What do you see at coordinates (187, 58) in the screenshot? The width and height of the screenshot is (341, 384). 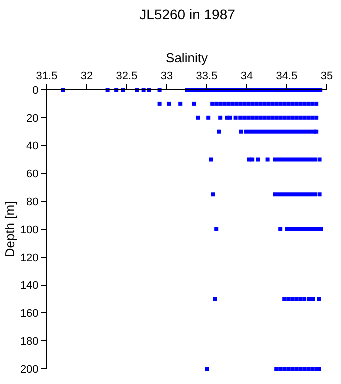 I see `x-axis-title: Salinity` at bounding box center [187, 58].